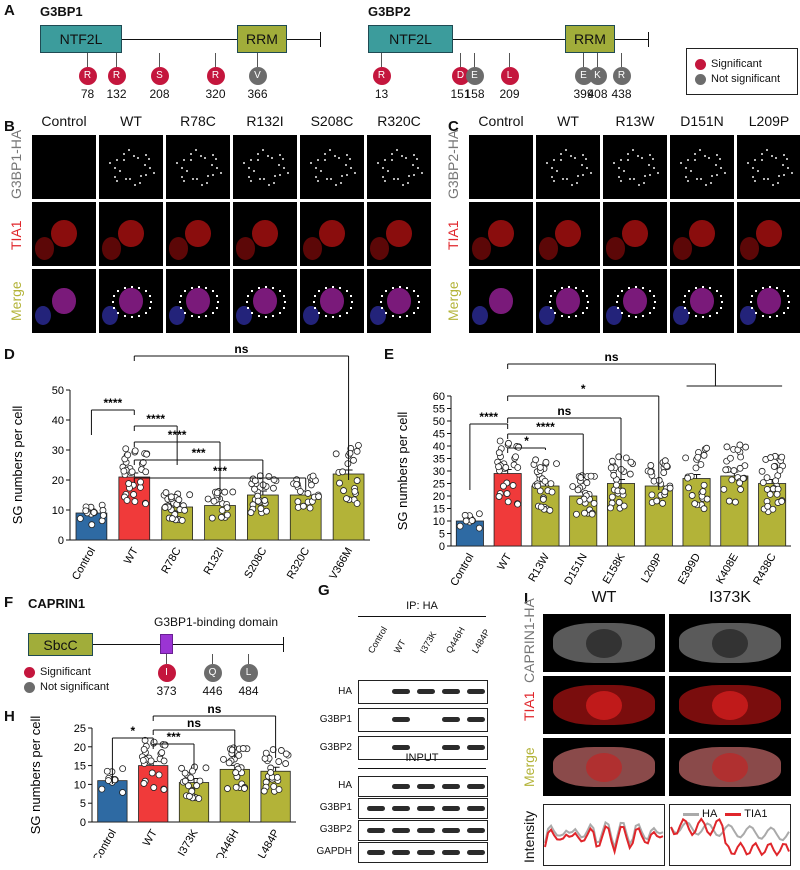 The height and width of the screenshot is (870, 800). What do you see at coordinates (29, 672) in the screenshot?
I see `significant-dot-icon` at bounding box center [29, 672].